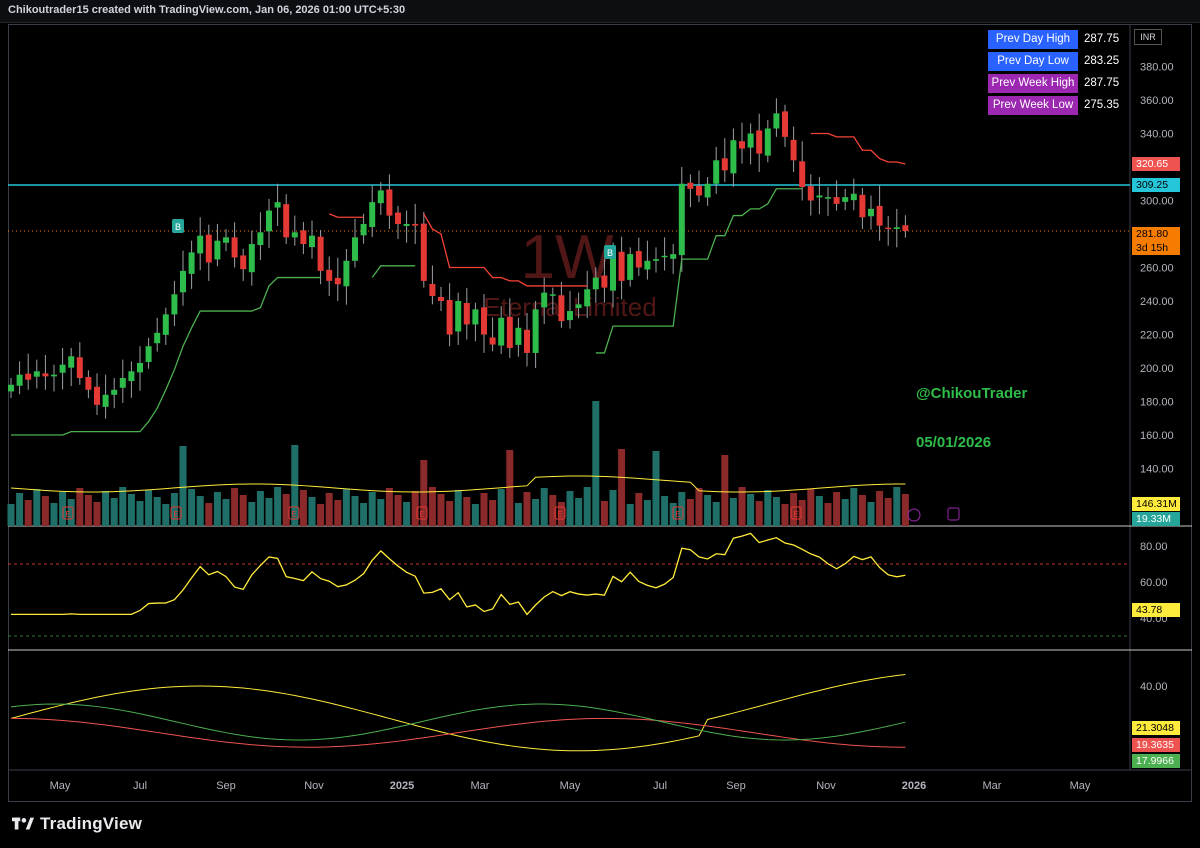 The height and width of the screenshot is (848, 1200). Describe the element at coordinates (1157, 135) in the screenshot. I see `y-tick-label: 340.00` at that location.